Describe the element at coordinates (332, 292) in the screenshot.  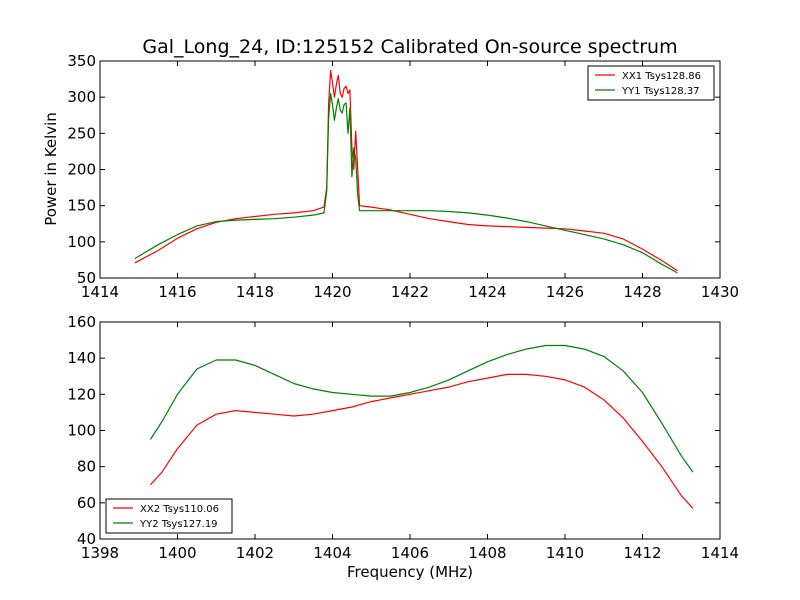
I see `x-tick-label: 1420` at that location.